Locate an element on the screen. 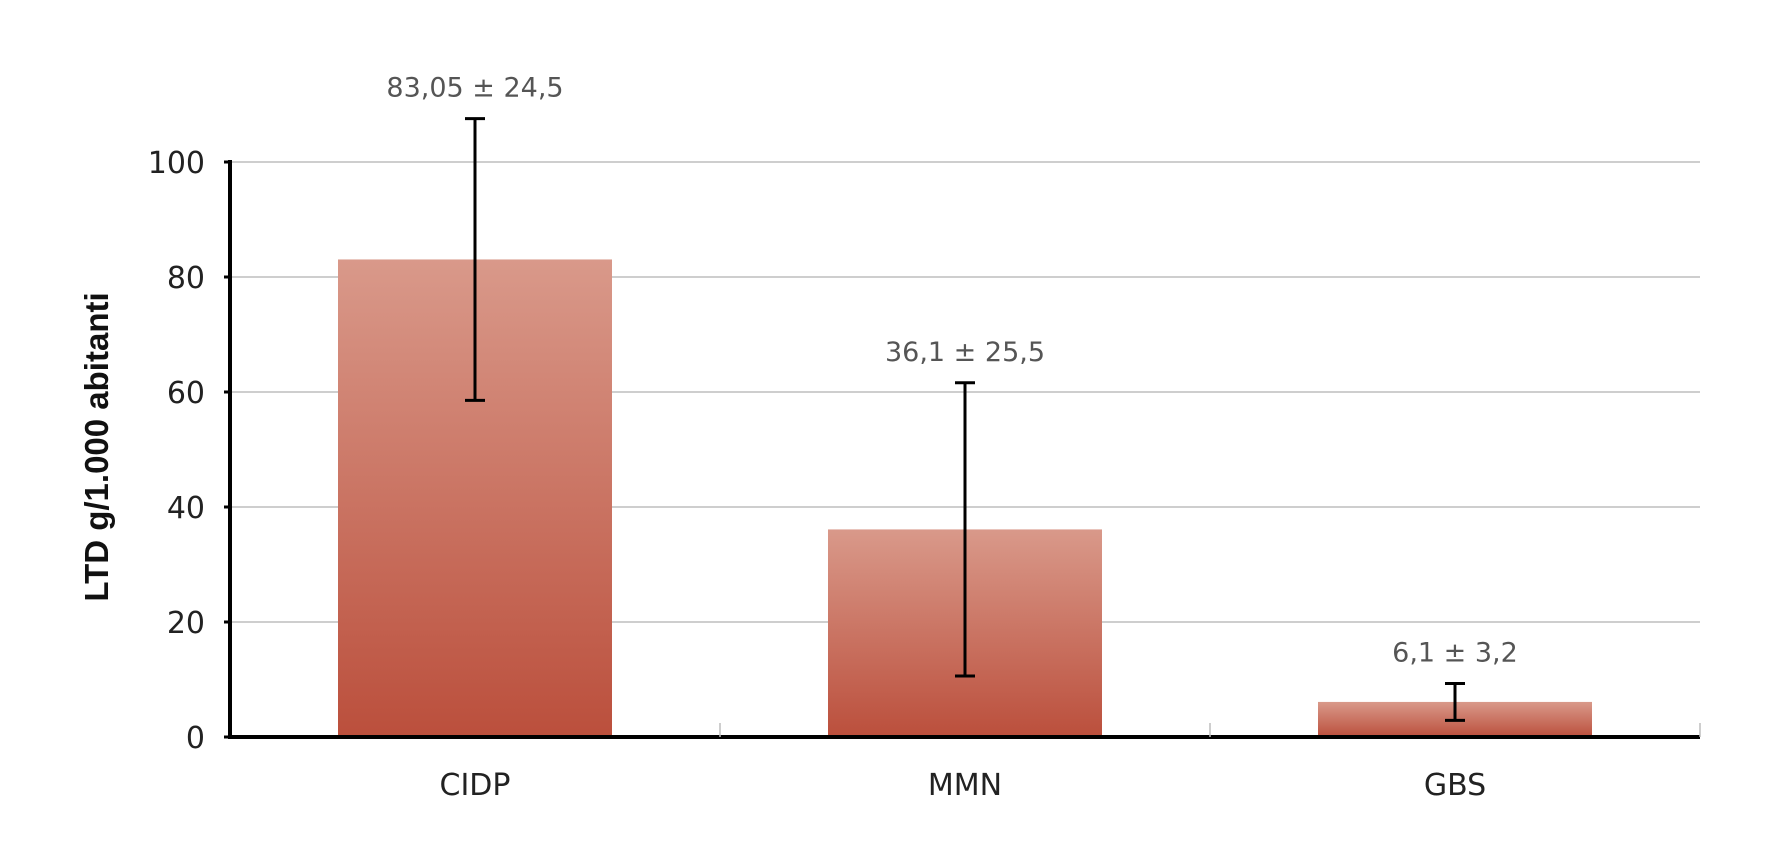  data-label-mmn: 36,1 ± 25,5 is located at coordinates (965, 352).